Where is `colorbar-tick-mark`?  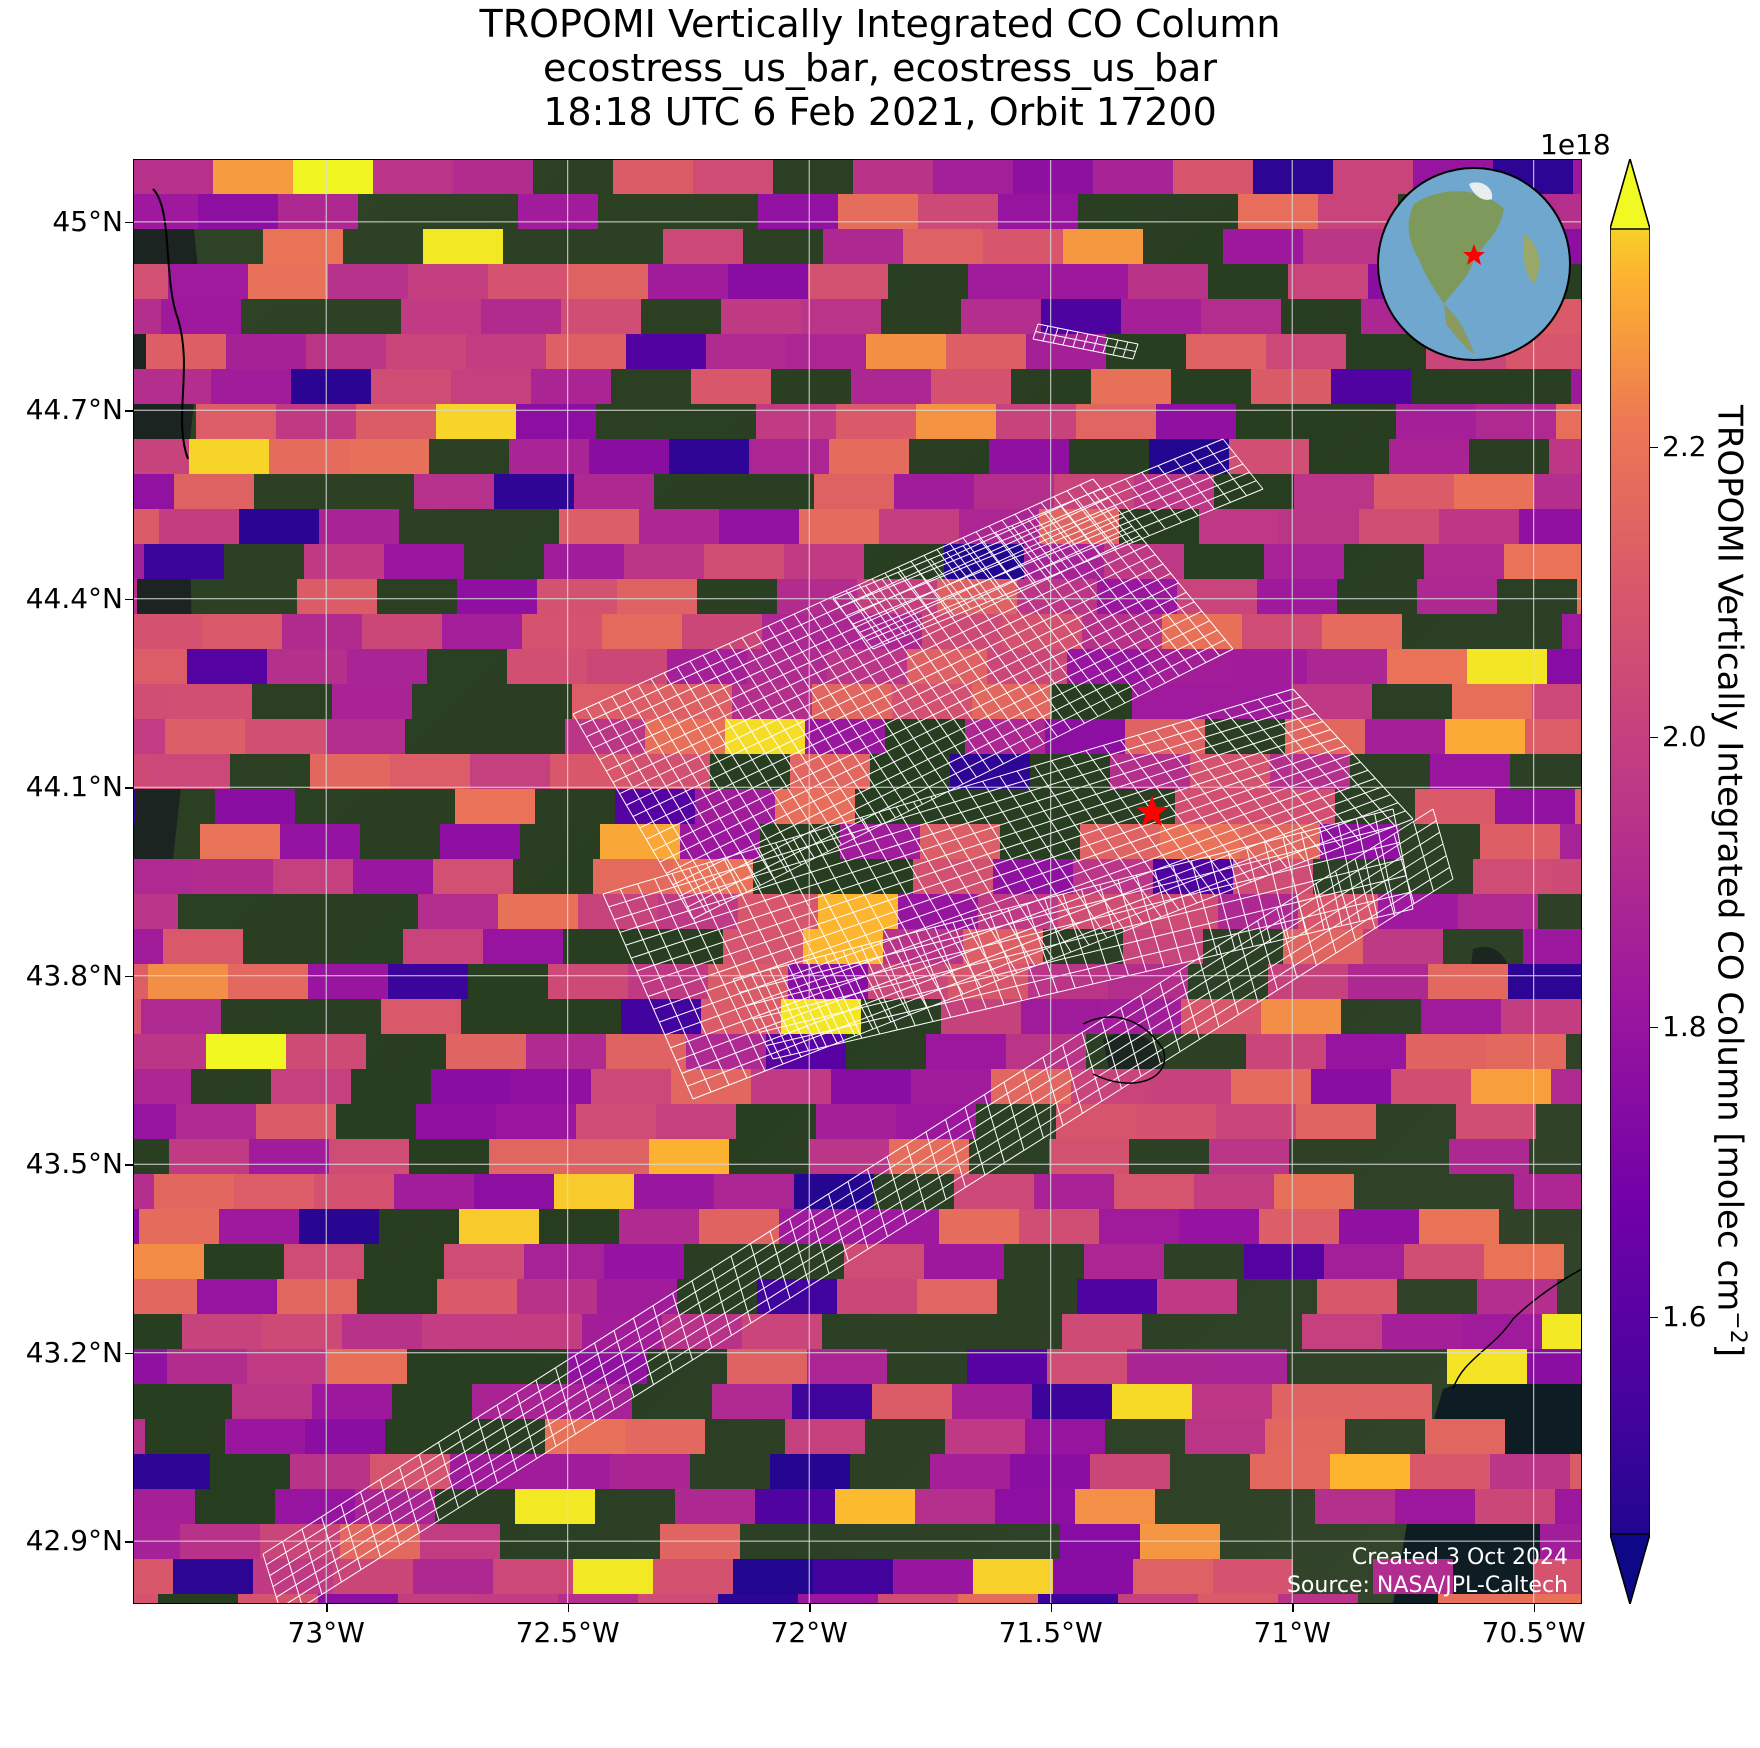 colorbar-tick-mark is located at coordinates (1654, 737).